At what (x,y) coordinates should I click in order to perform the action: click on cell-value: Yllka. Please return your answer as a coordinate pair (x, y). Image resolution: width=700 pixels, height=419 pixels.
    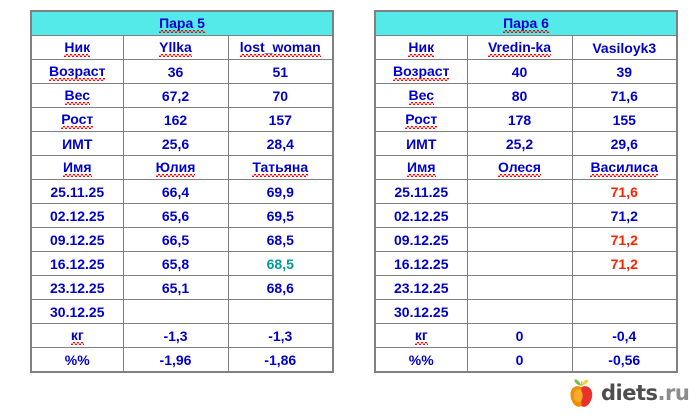
    Looking at the image, I should click on (175, 47).